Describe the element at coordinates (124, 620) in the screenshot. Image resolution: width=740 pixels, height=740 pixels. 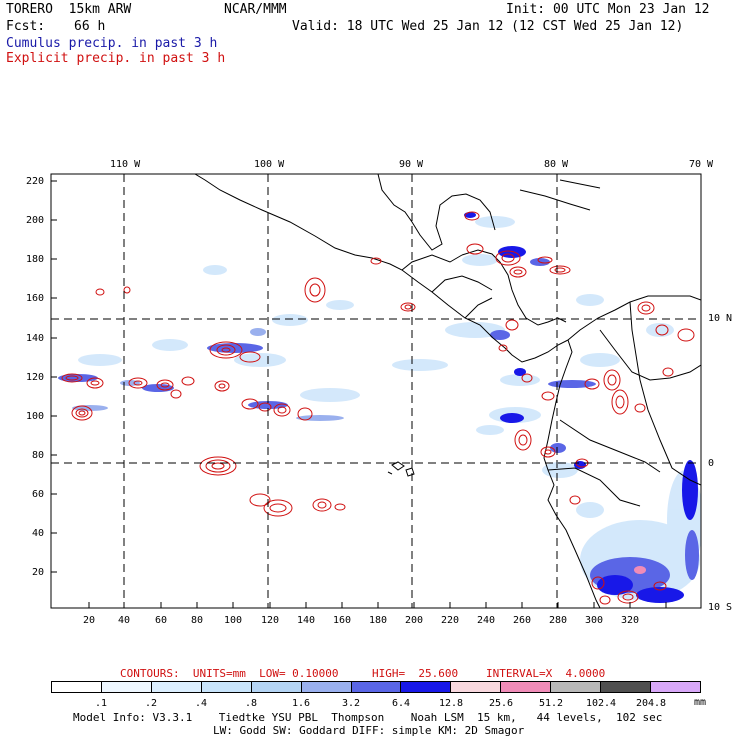
I see `x-tick: 40` at that location.